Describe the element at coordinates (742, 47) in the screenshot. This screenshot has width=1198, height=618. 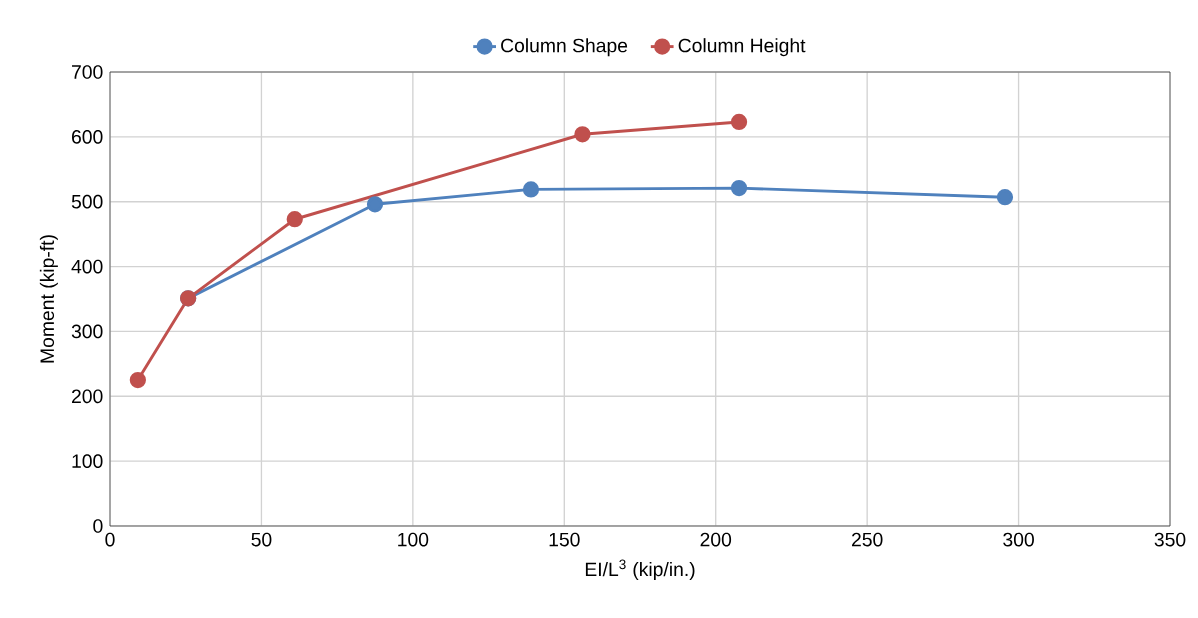
I see `legend-label: Column Height` at that location.